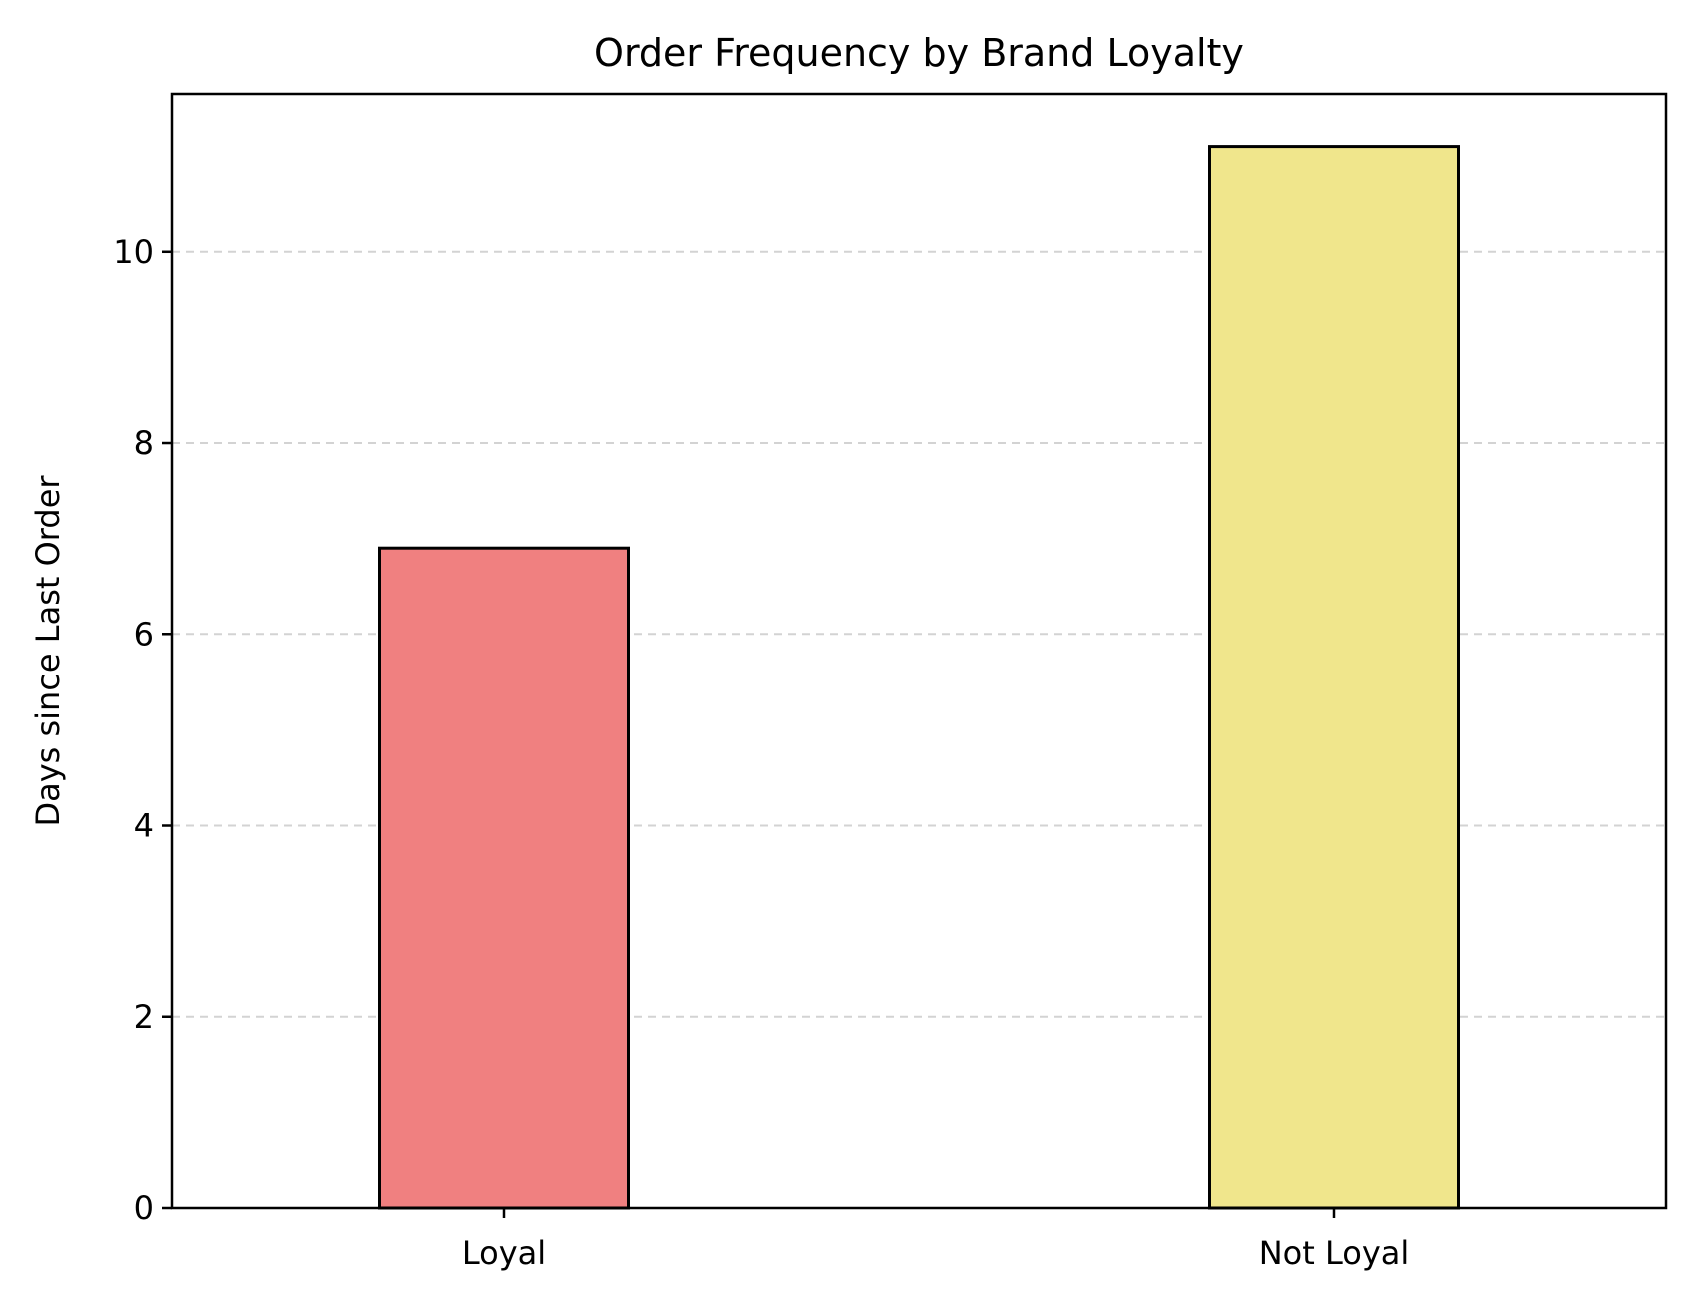 The width and height of the screenshot is (1688, 1302). I want to click on y-tick-label: 2, so click(144, 1017).